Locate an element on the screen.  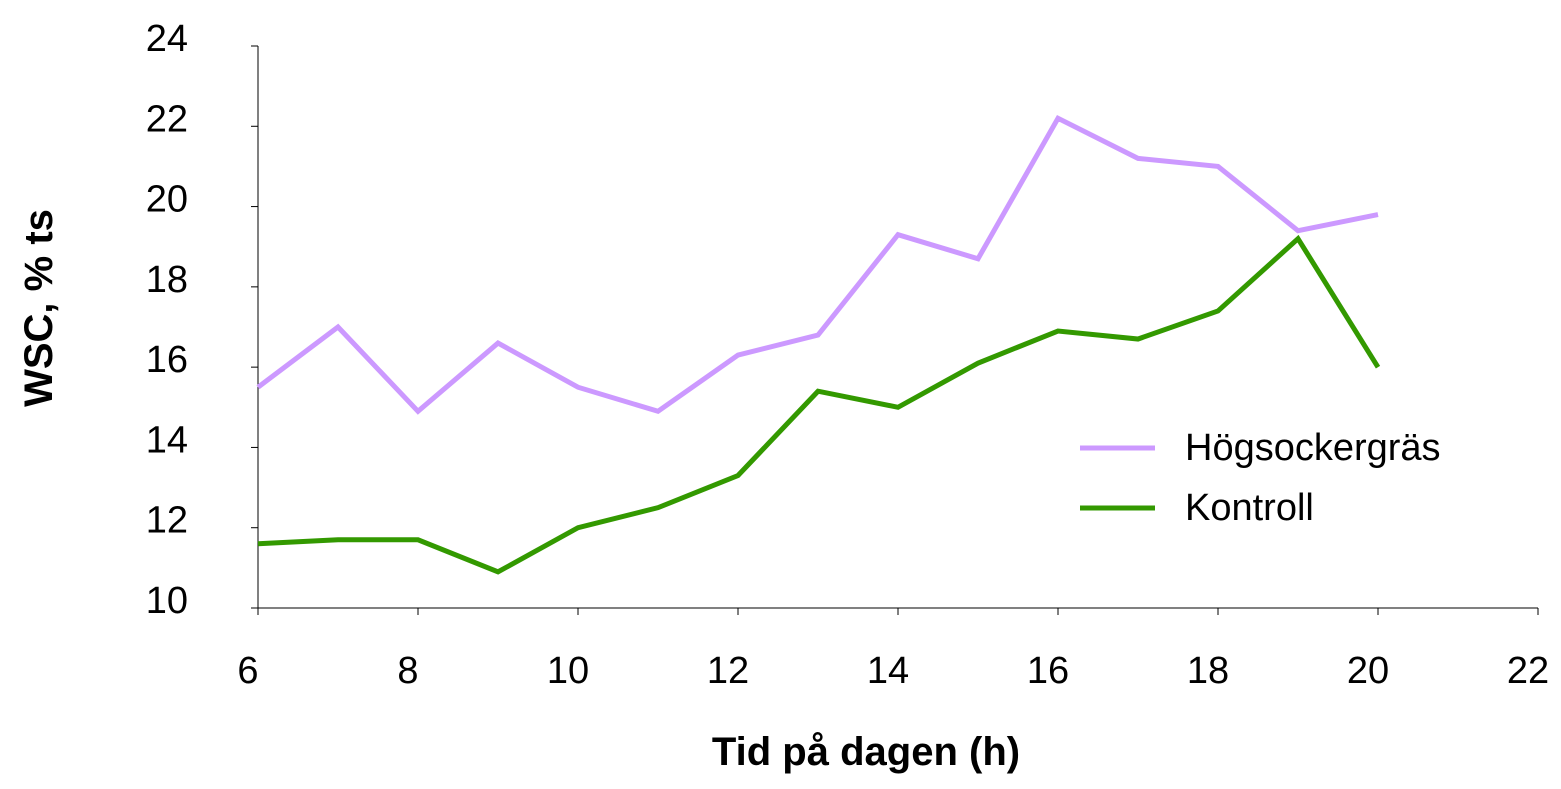
x-tick-label: 12 is located at coordinates (728, 671).